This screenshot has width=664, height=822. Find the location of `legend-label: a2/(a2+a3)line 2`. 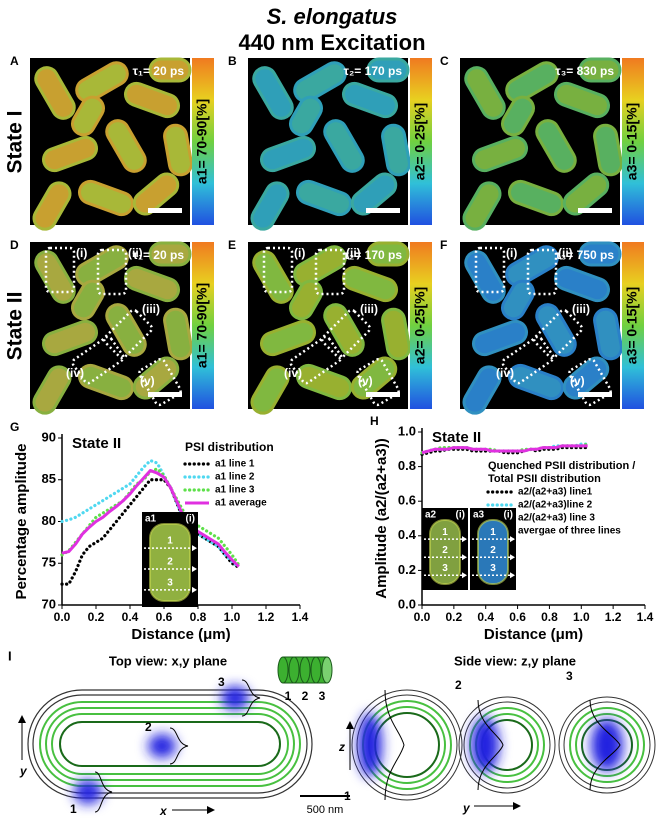

legend-label: a2/(a2+a3)line 2 is located at coordinates (555, 505).